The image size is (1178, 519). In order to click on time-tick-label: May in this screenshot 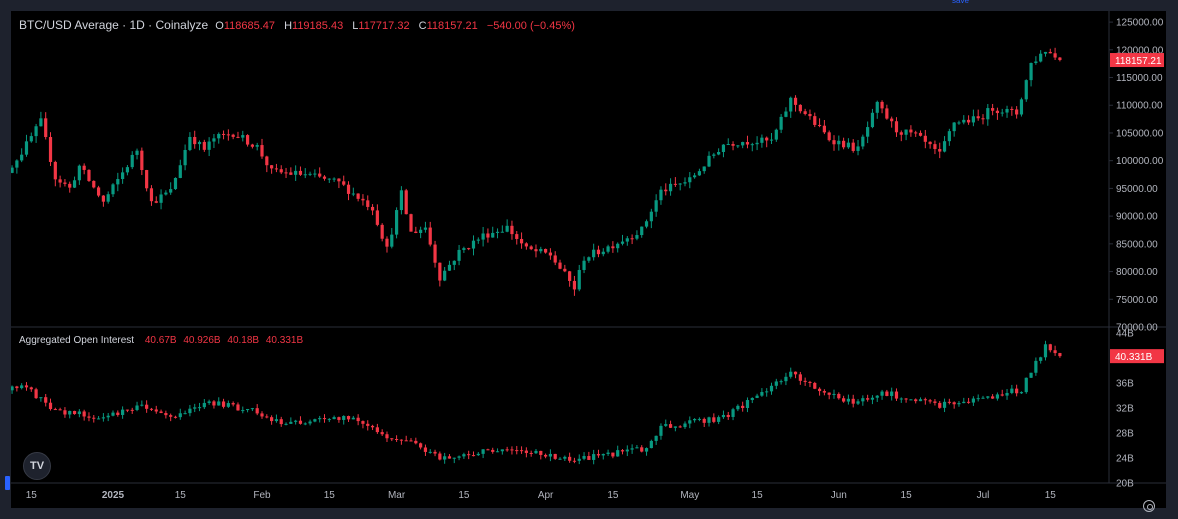, I will do `click(689, 495)`.